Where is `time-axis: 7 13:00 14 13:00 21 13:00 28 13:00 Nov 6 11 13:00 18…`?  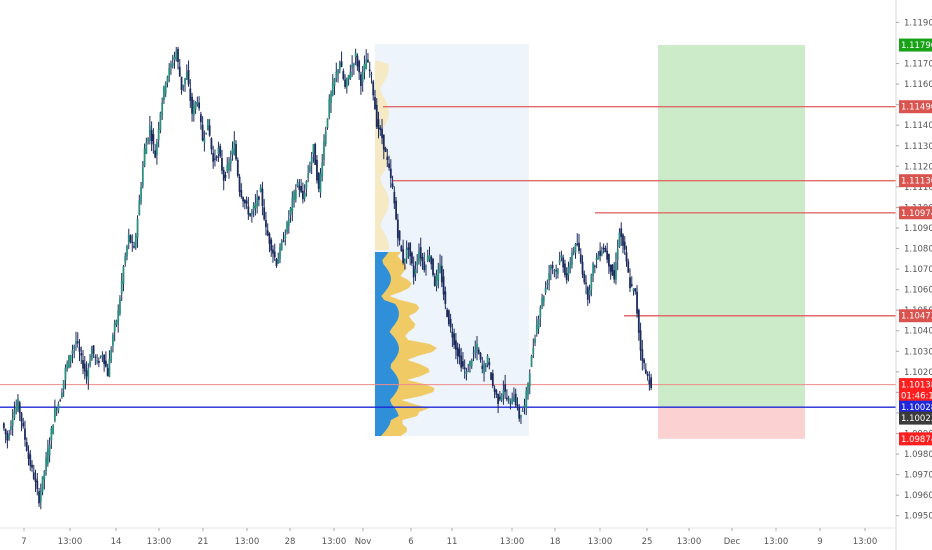
time-axis: 7 13:00 14 13:00 21 13:00 28 13:00 Nov 6 11 13:00 18… is located at coordinates (448, 537).